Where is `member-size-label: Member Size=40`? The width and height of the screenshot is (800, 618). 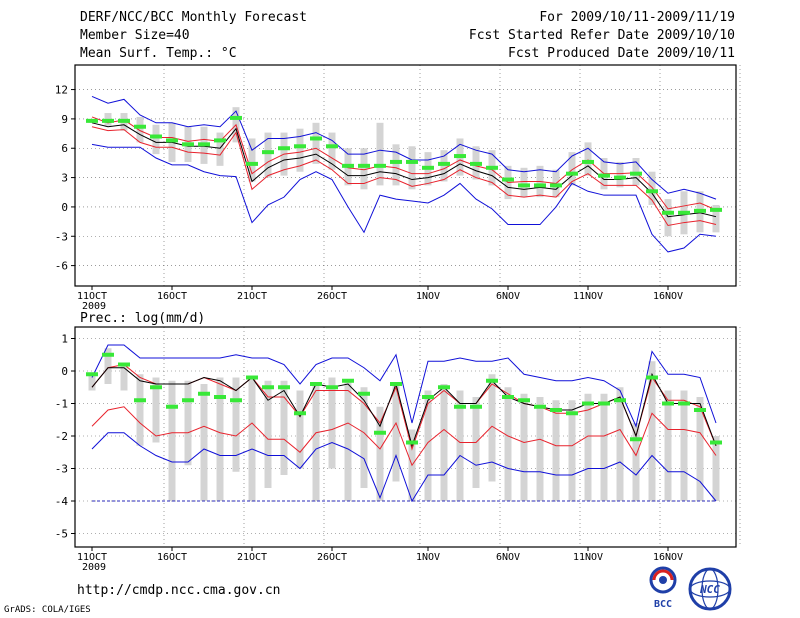 member-size-label: Member Size=40 is located at coordinates (135, 35).